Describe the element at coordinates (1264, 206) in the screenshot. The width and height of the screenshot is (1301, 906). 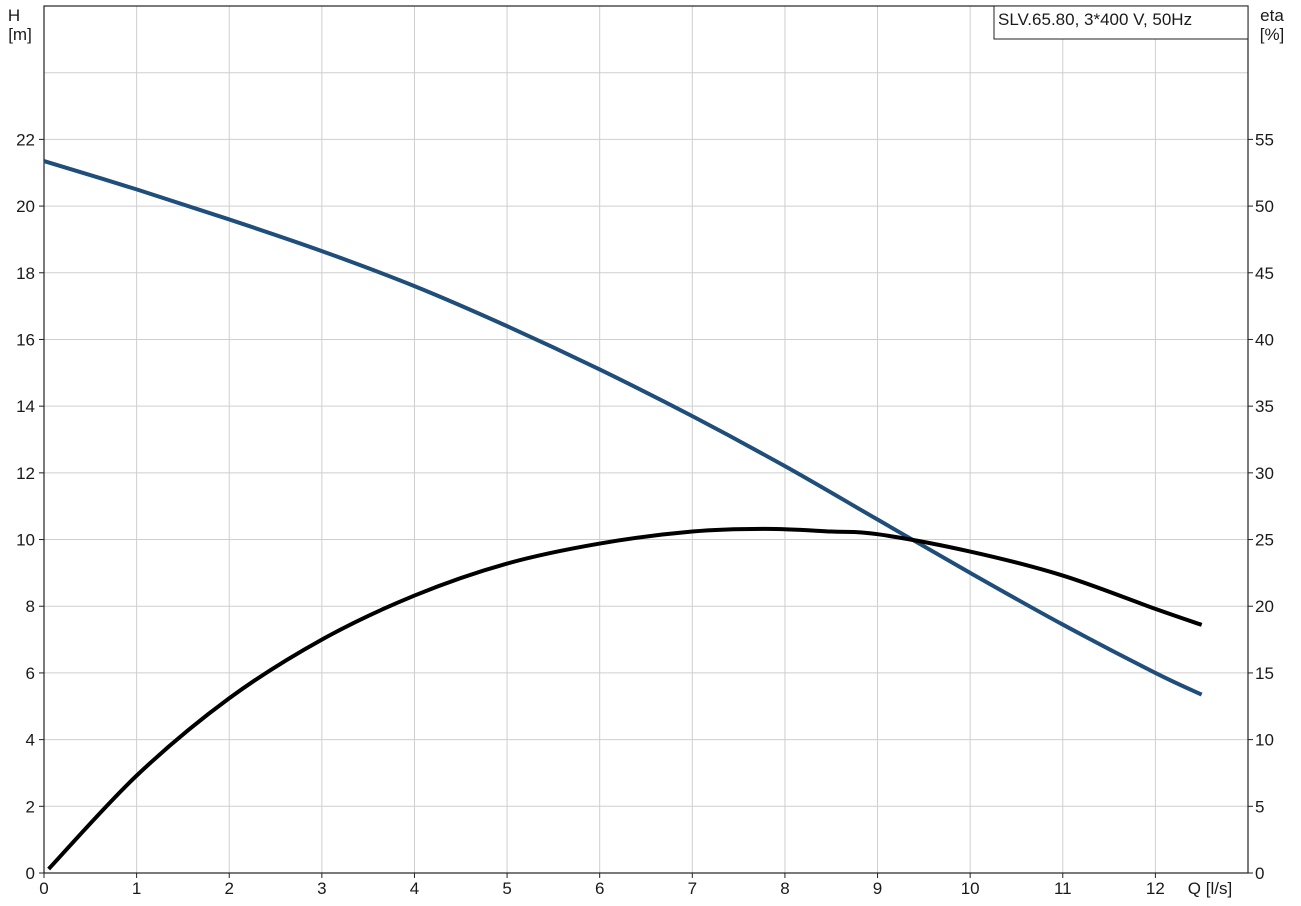
I see `right-tick-label: 50` at that location.